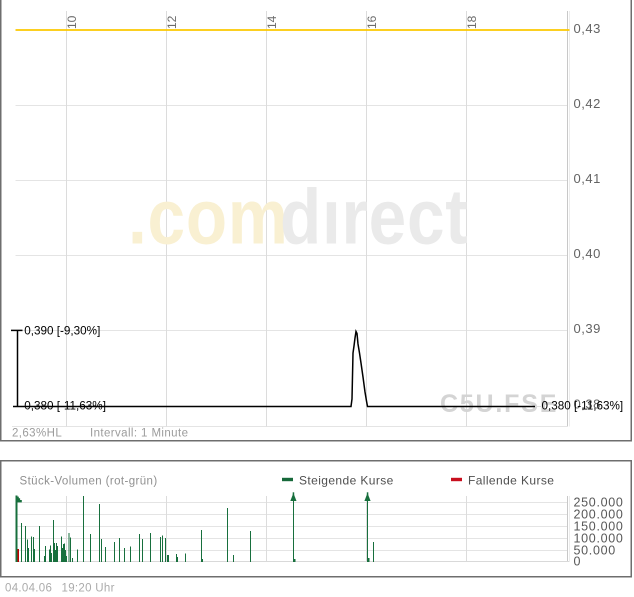 The width and height of the screenshot is (634, 597). I want to click on svg-text: Intervall: 1 Minute, so click(139, 434).